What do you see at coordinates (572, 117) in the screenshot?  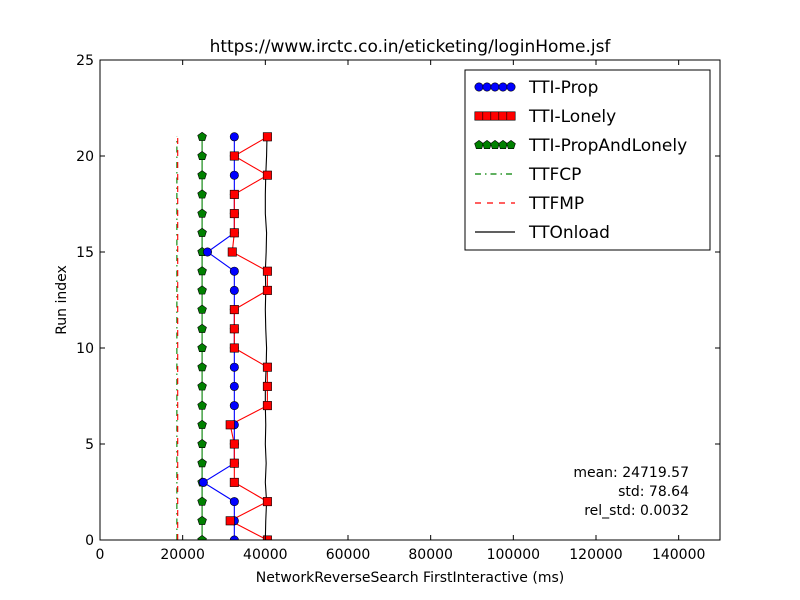 I see `legend-label-tti-lonely: TTI-Lonely` at bounding box center [572, 117].